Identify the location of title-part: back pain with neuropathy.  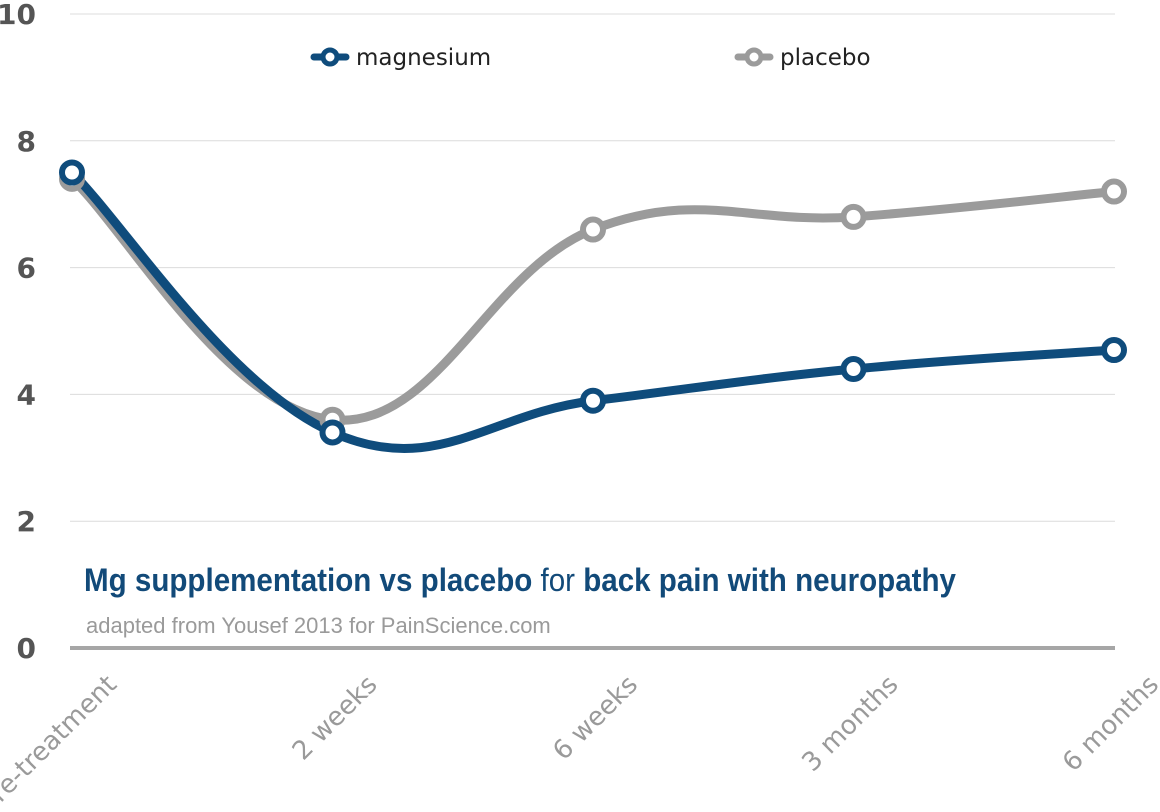
(769, 580).